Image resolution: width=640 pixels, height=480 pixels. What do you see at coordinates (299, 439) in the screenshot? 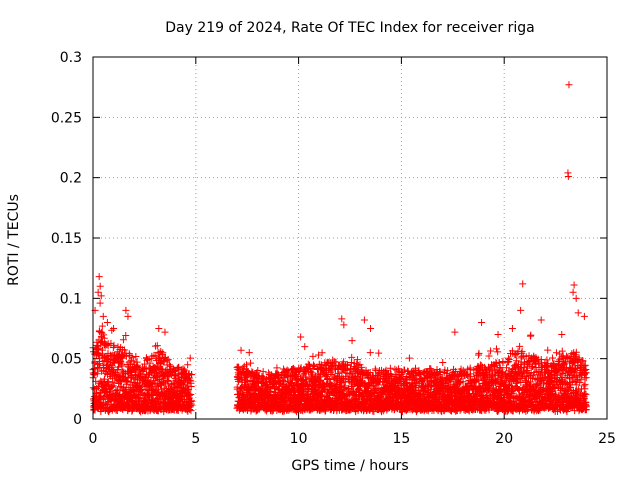
I see `x-tick-label: 10` at bounding box center [299, 439].